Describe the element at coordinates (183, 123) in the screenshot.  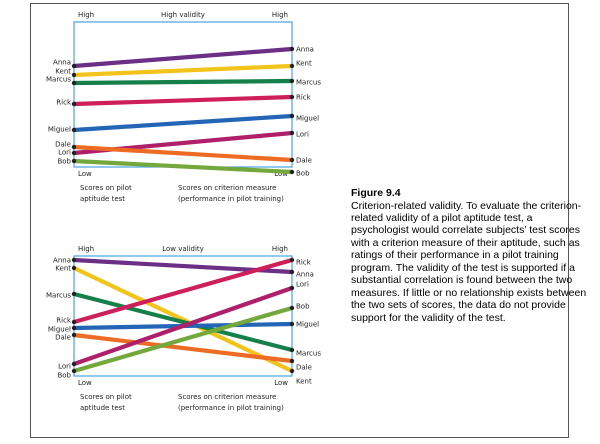
I see `line-miguel` at that location.